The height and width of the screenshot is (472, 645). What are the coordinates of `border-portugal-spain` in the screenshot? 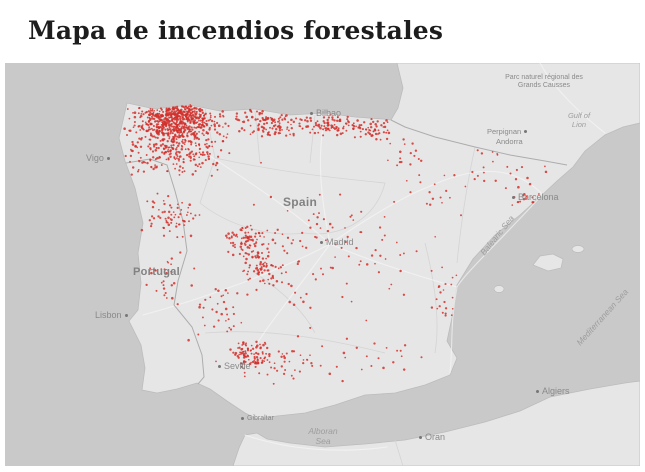 It's located at (165, 271).